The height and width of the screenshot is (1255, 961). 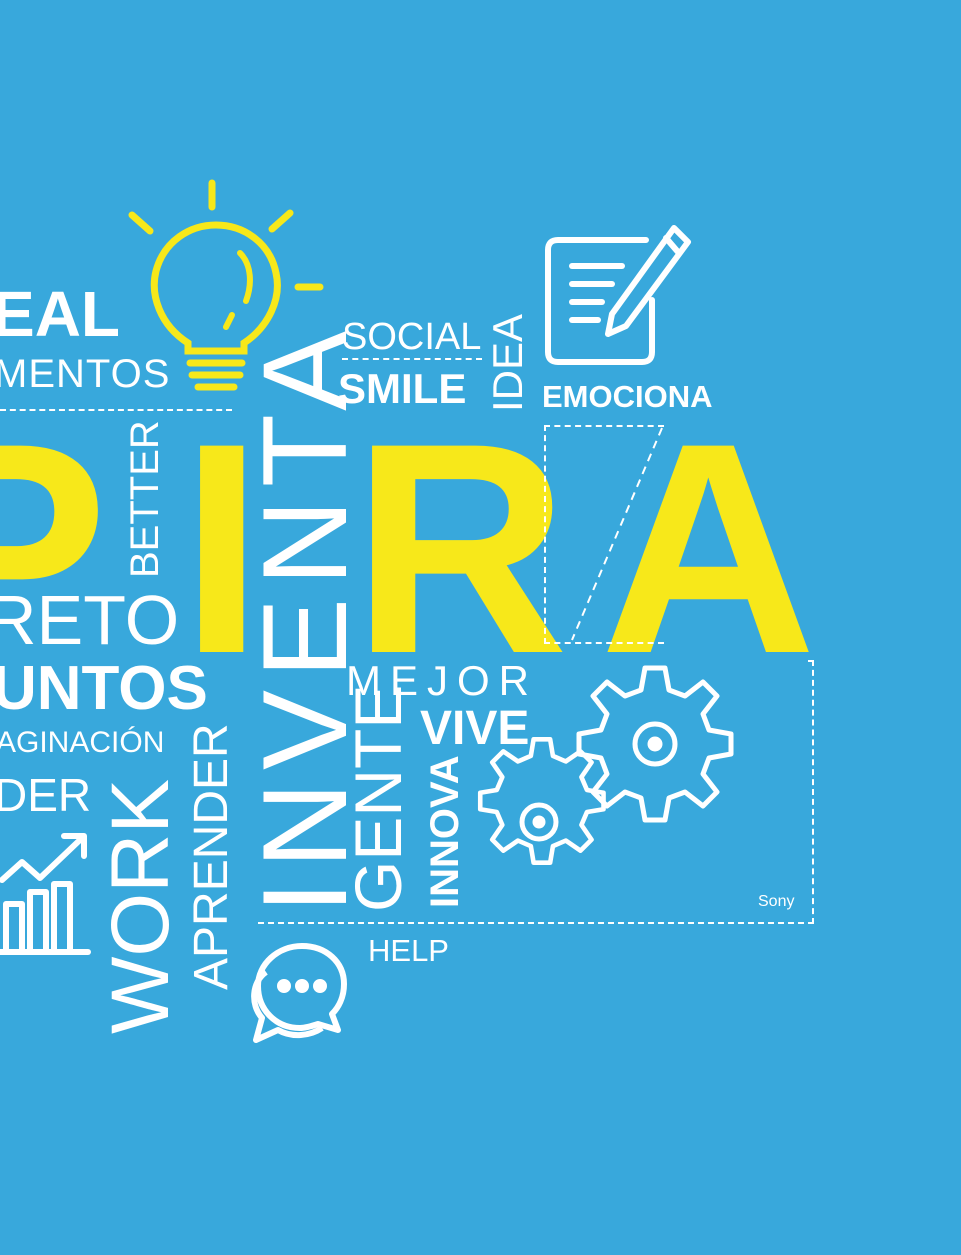 What do you see at coordinates (610, 775) in the screenshot?
I see `gears-icon` at bounding box center [610, 775].